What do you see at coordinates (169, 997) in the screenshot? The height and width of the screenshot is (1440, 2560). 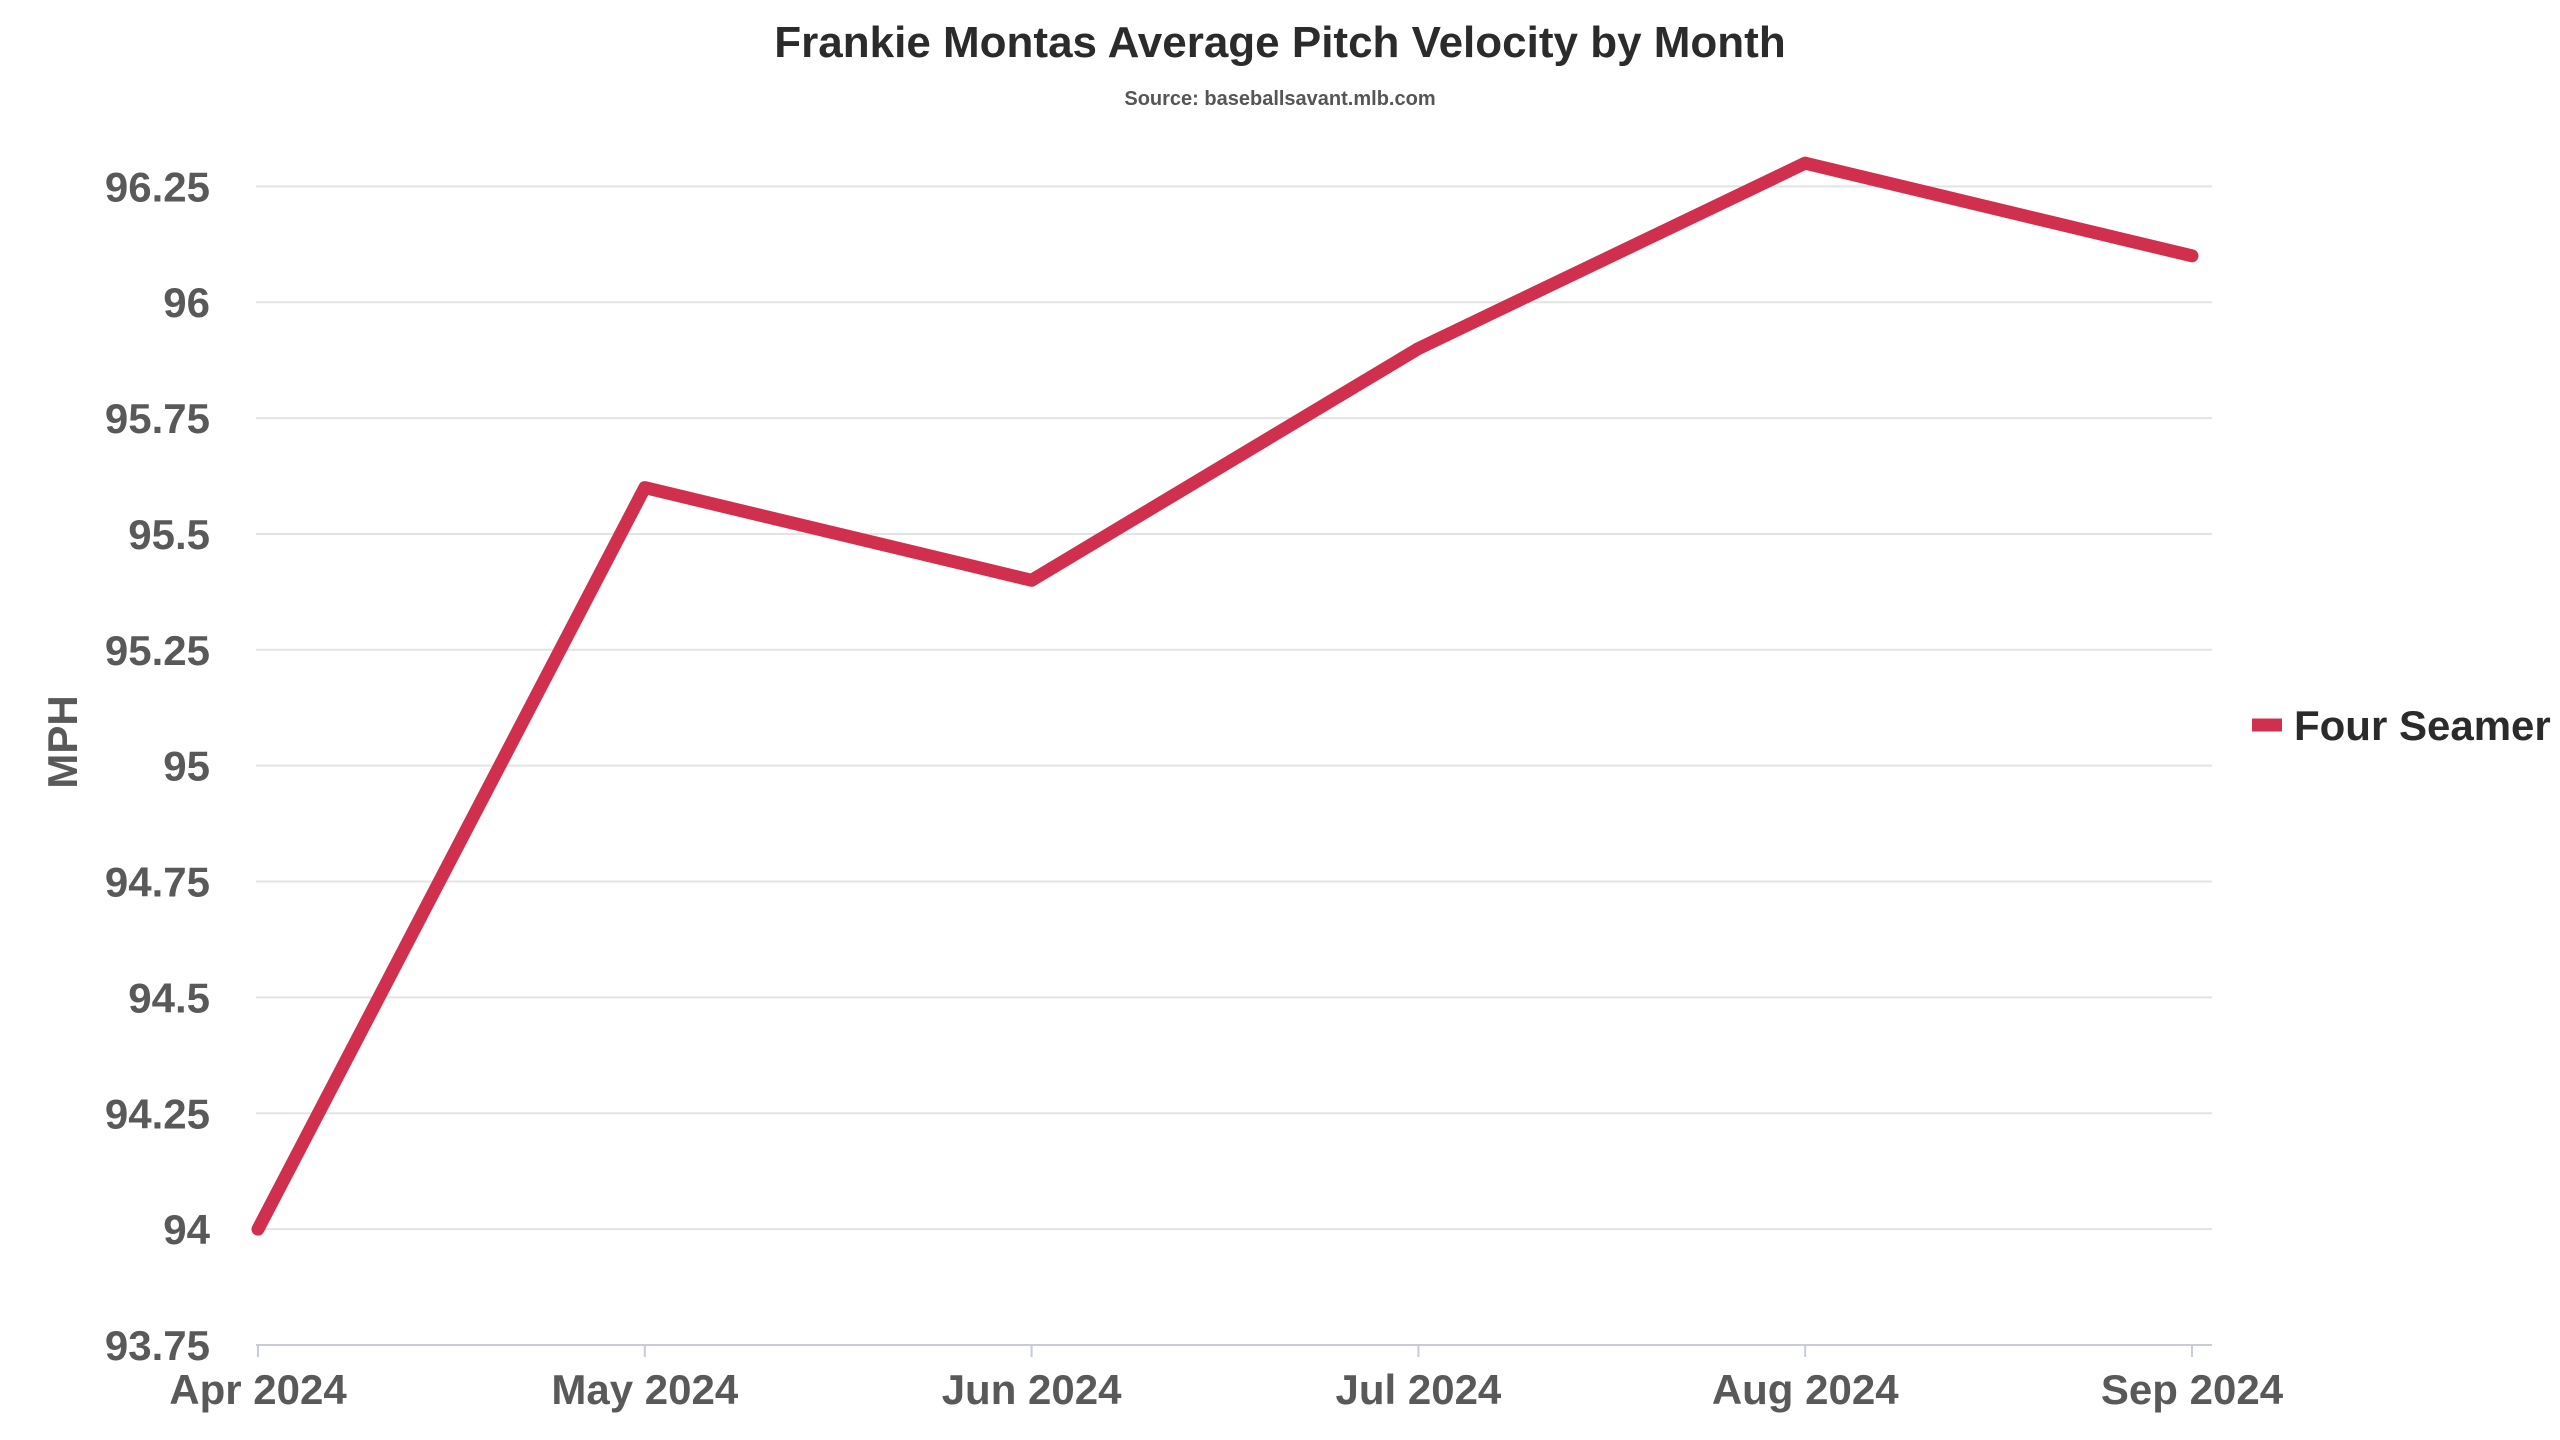 I see `y-tick-label: 94.5` at bounding box center [169, 997].